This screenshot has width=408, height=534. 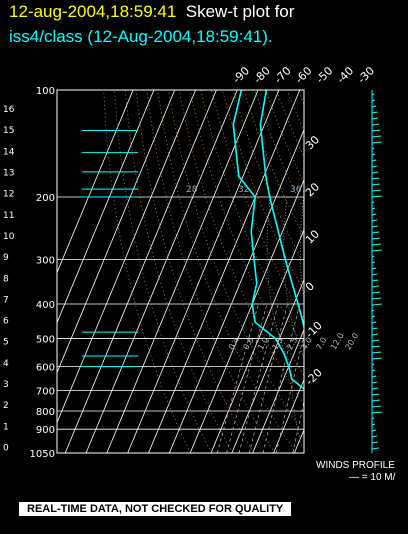 What do you see at coordinates (312, 189) in the screenshot?
I see `temperature-tick-label: 20` at bounding box center [312, 189].